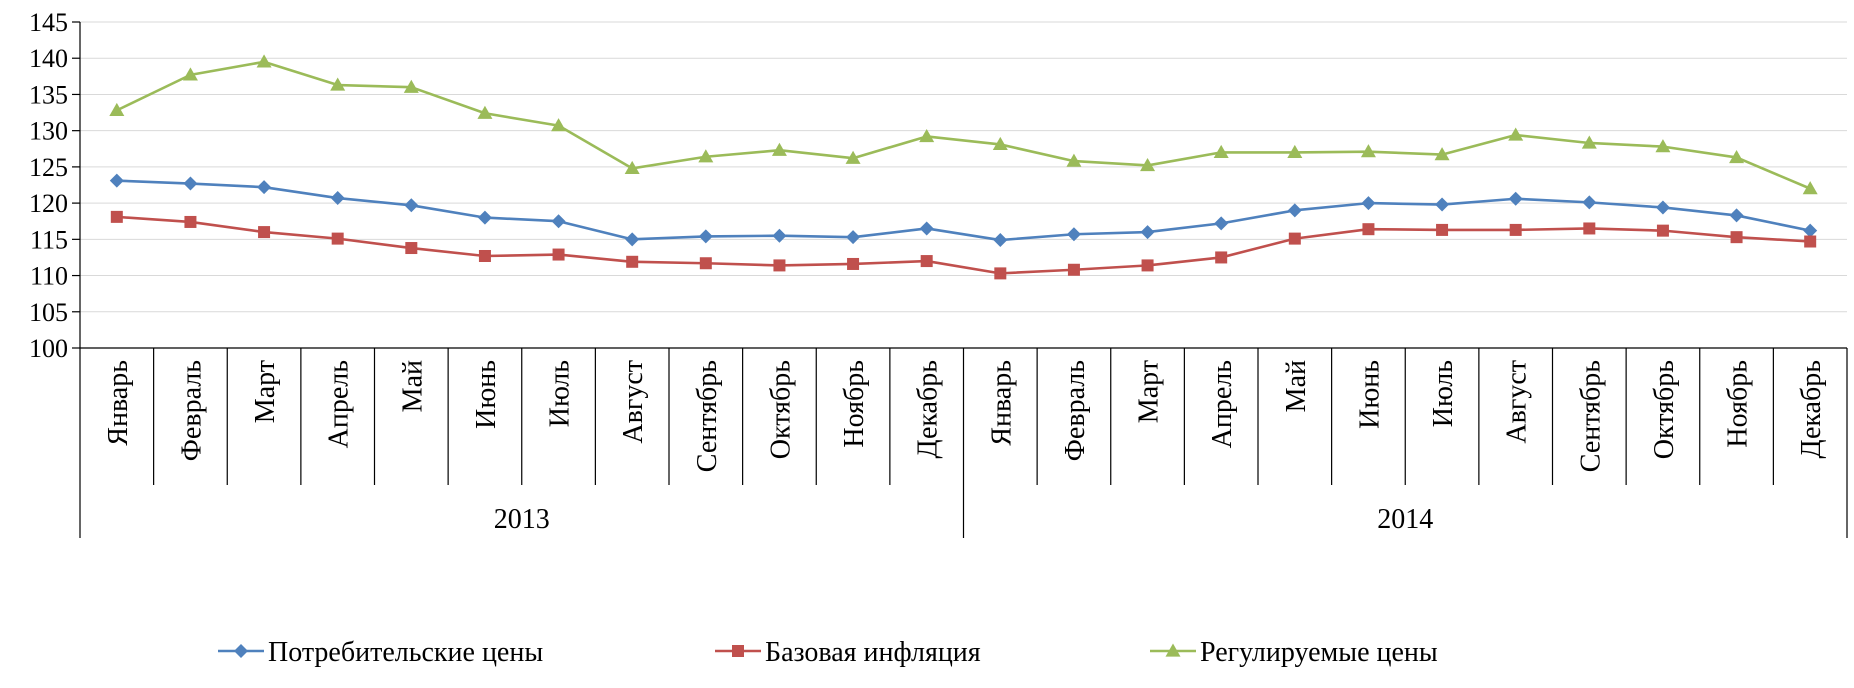 Image resolution: width=1854 pixels, height=688 pixels. I want to click on legend-item-2: Базовая инфляция, so click(848, 652).